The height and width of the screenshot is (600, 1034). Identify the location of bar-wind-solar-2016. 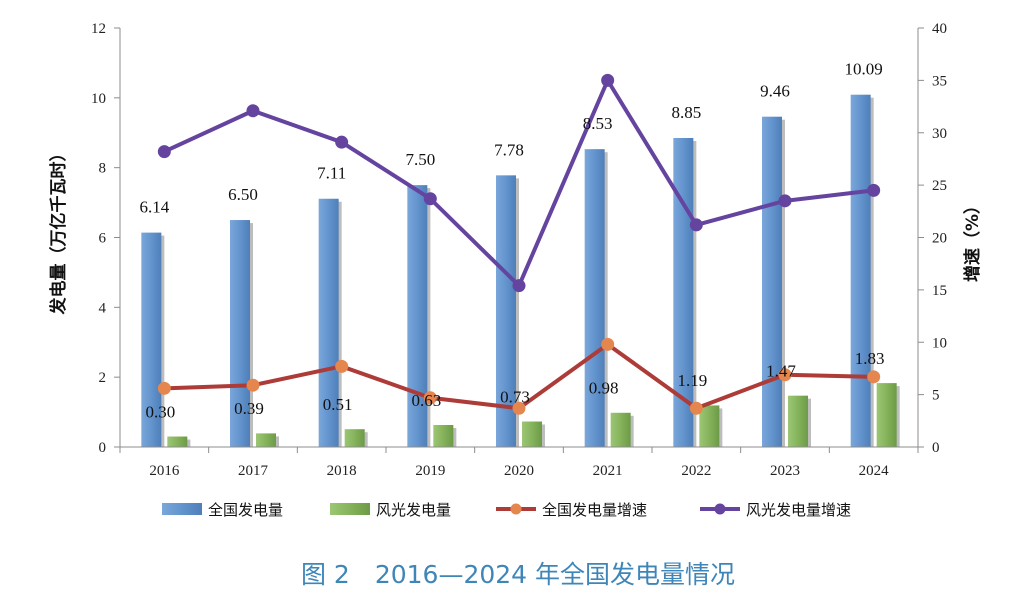
(177, 441).